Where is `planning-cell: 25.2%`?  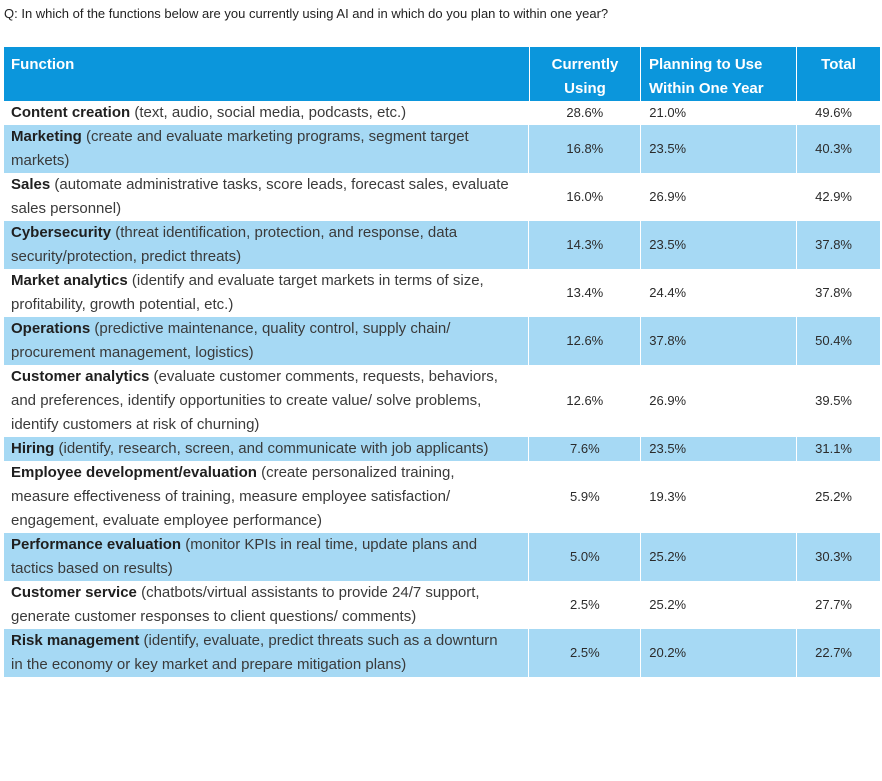 planning-cell: 25.2% is located at coordinates (718, 605).